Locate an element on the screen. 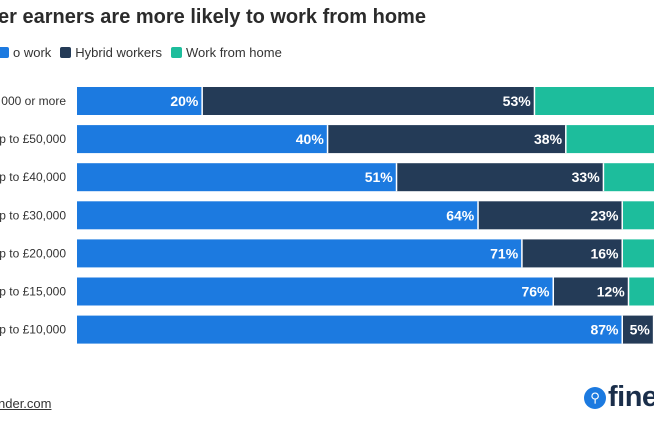 Image resolution: width=654 pixels, height=422 pixels. data-label: 20% is located at coordinates (184, 101).